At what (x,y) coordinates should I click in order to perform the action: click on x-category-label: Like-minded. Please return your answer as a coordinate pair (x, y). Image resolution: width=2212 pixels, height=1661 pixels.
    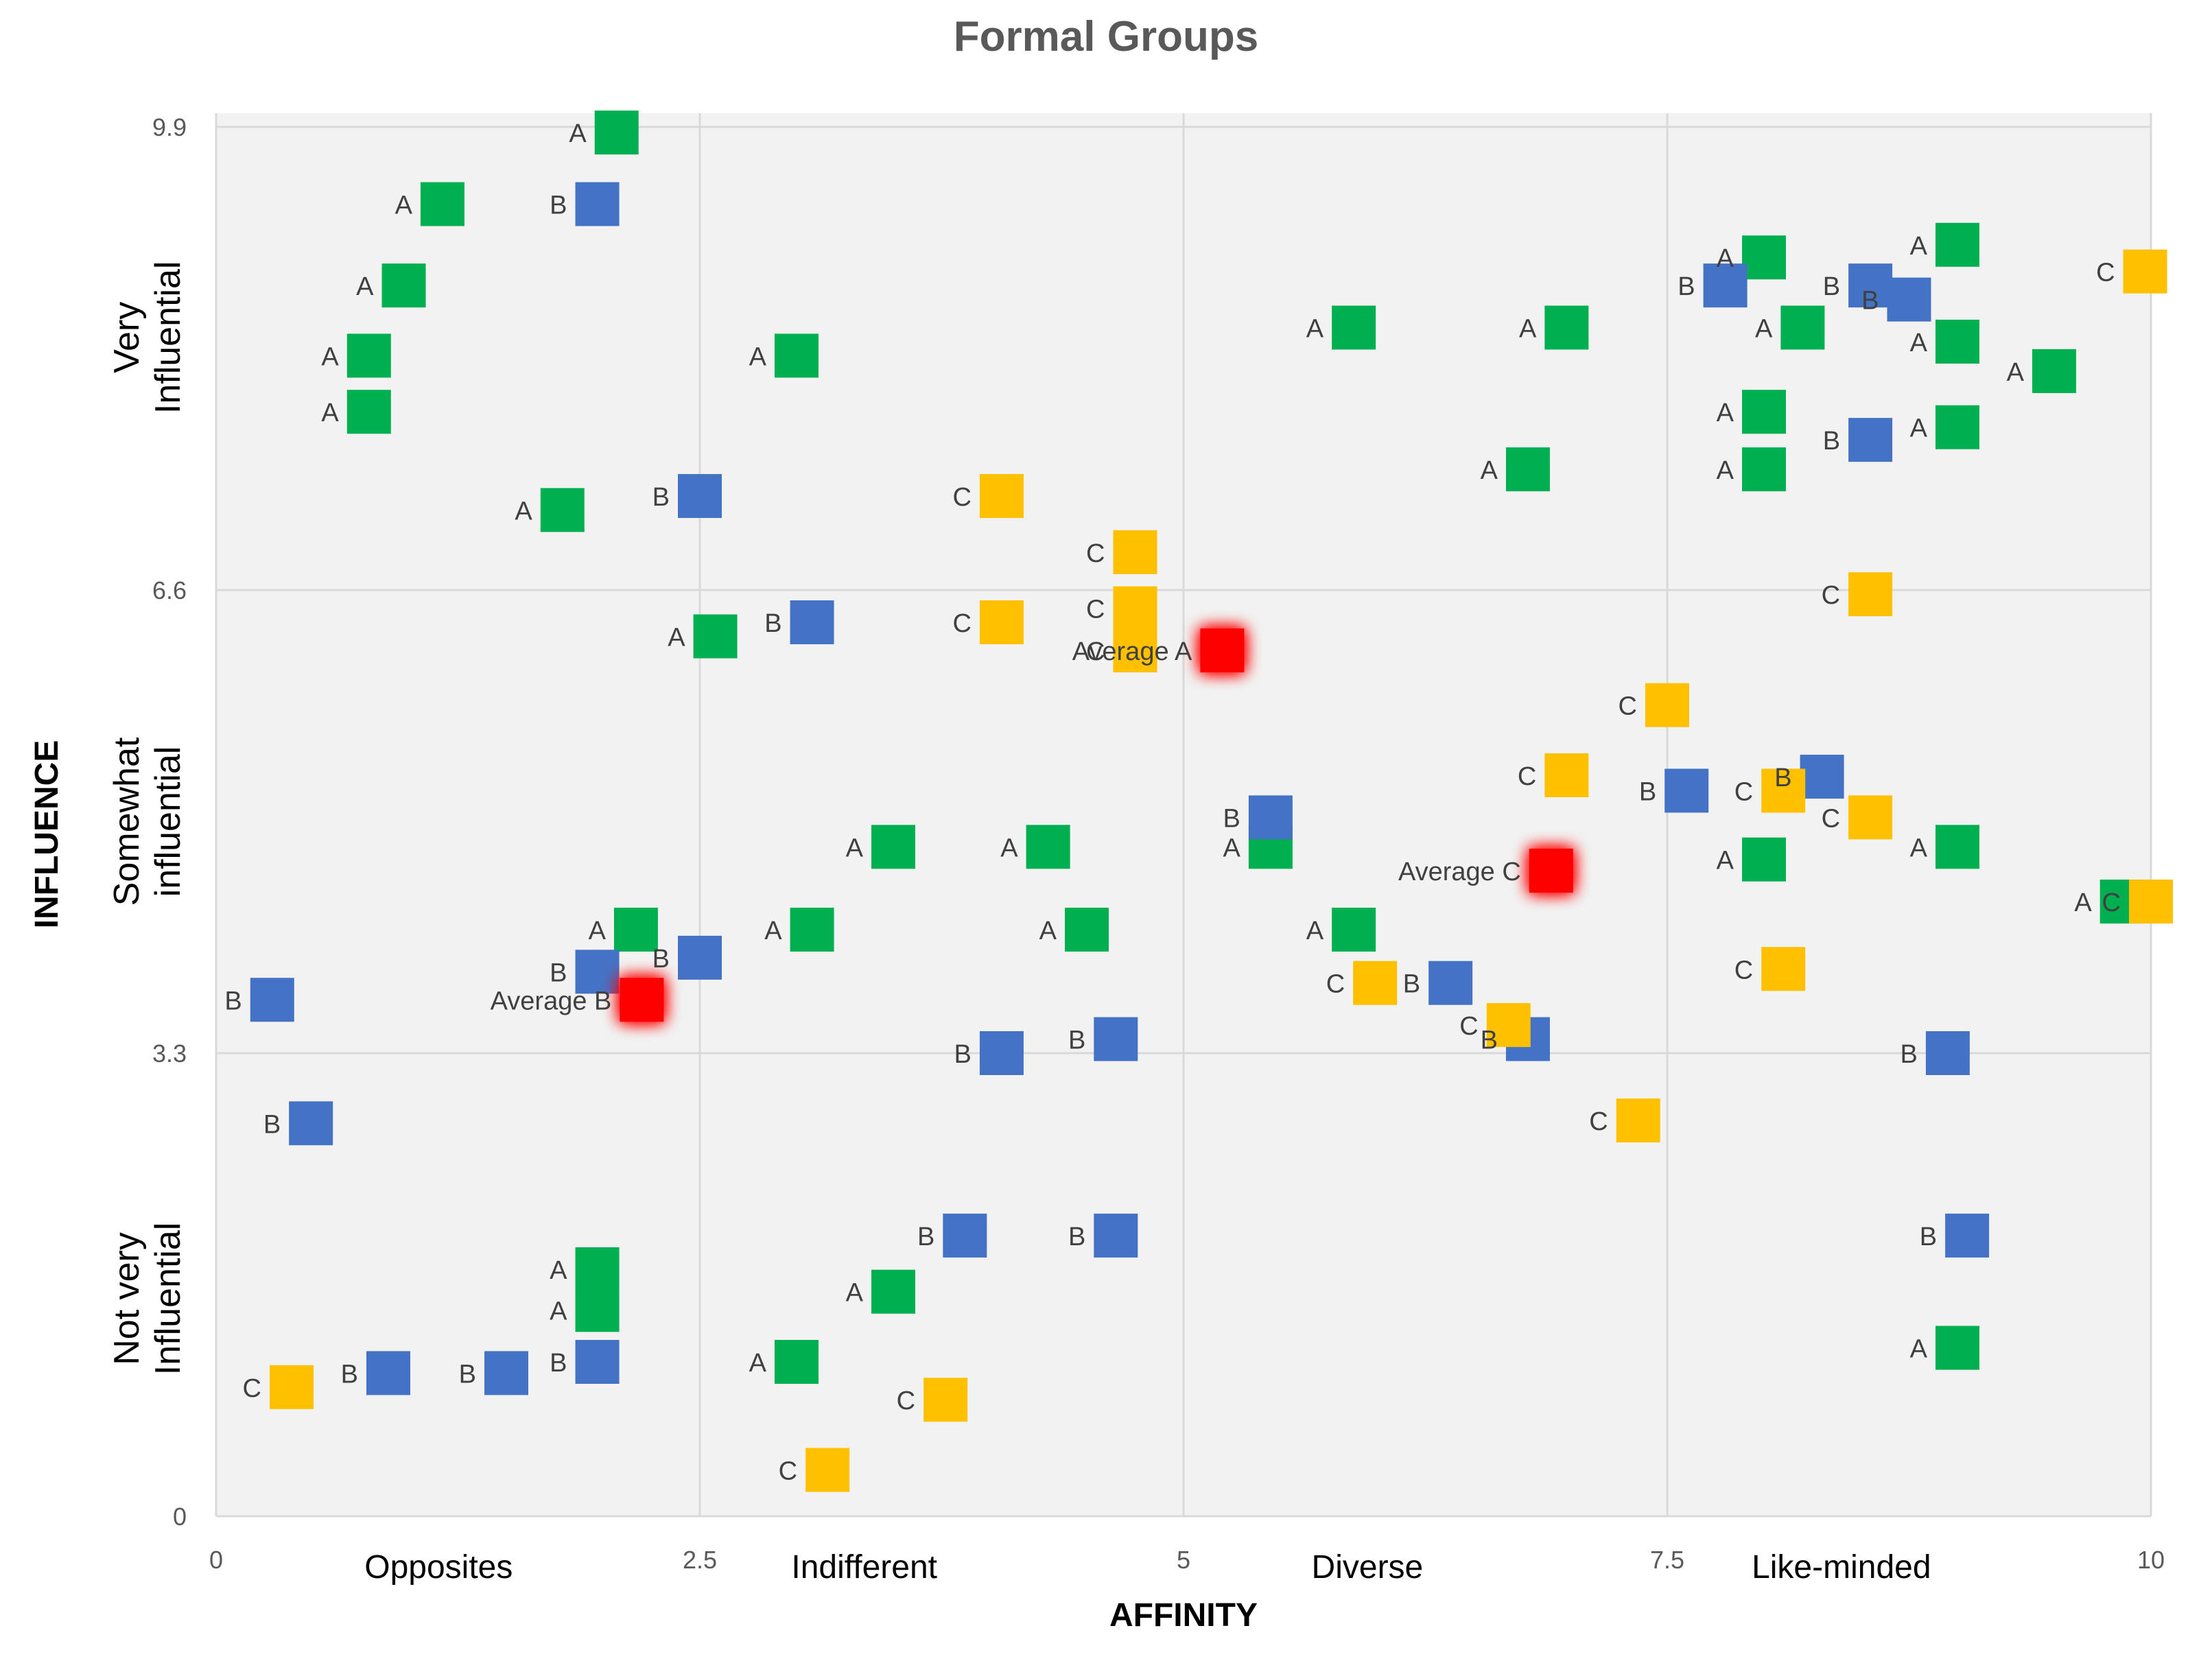
    Looking at the image, I should click on (1841, 1567).